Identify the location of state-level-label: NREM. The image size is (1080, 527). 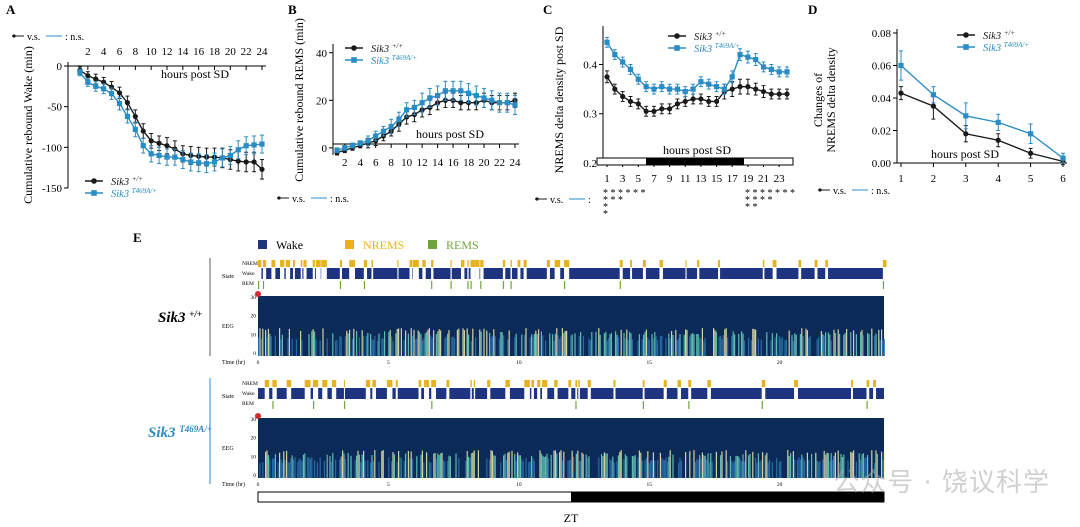
(250, 264).